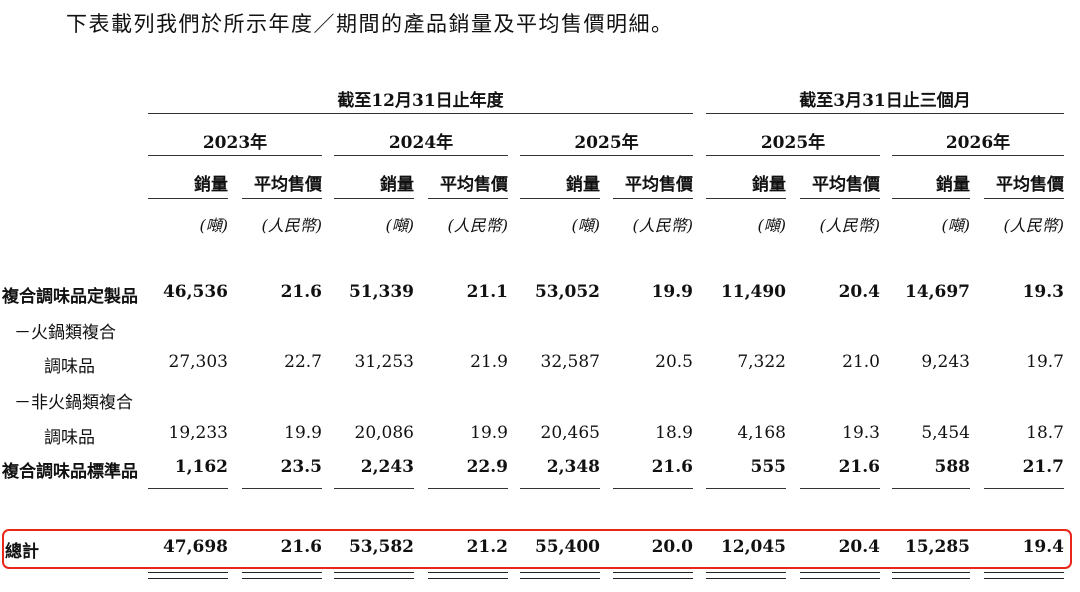  Describe the element at coordinates (22, 552) in the screenshot. I see `total-label: 總計` at that location.